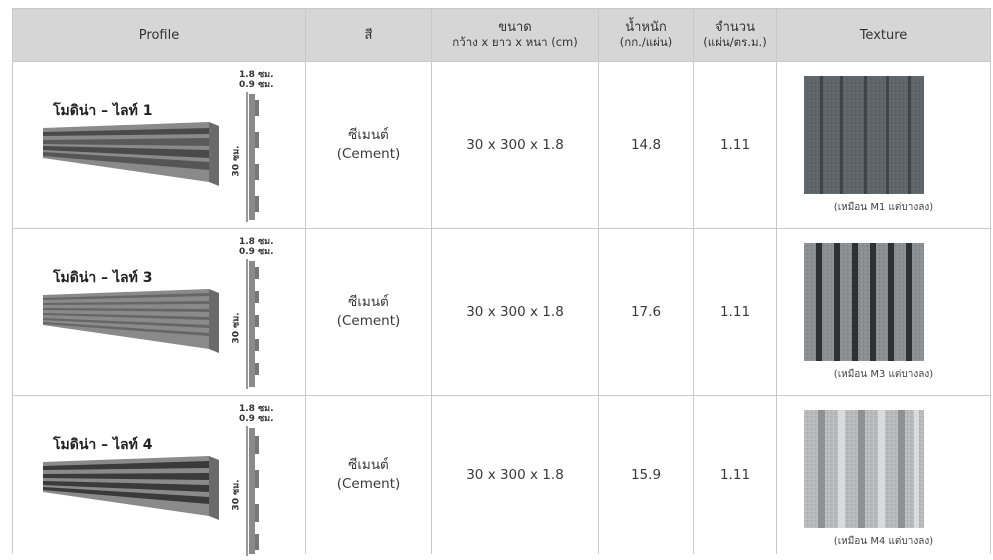  Describe the element at coordinates (735, 27) in the screenshot. I see `header-qty-title: จำนวน` at that location.